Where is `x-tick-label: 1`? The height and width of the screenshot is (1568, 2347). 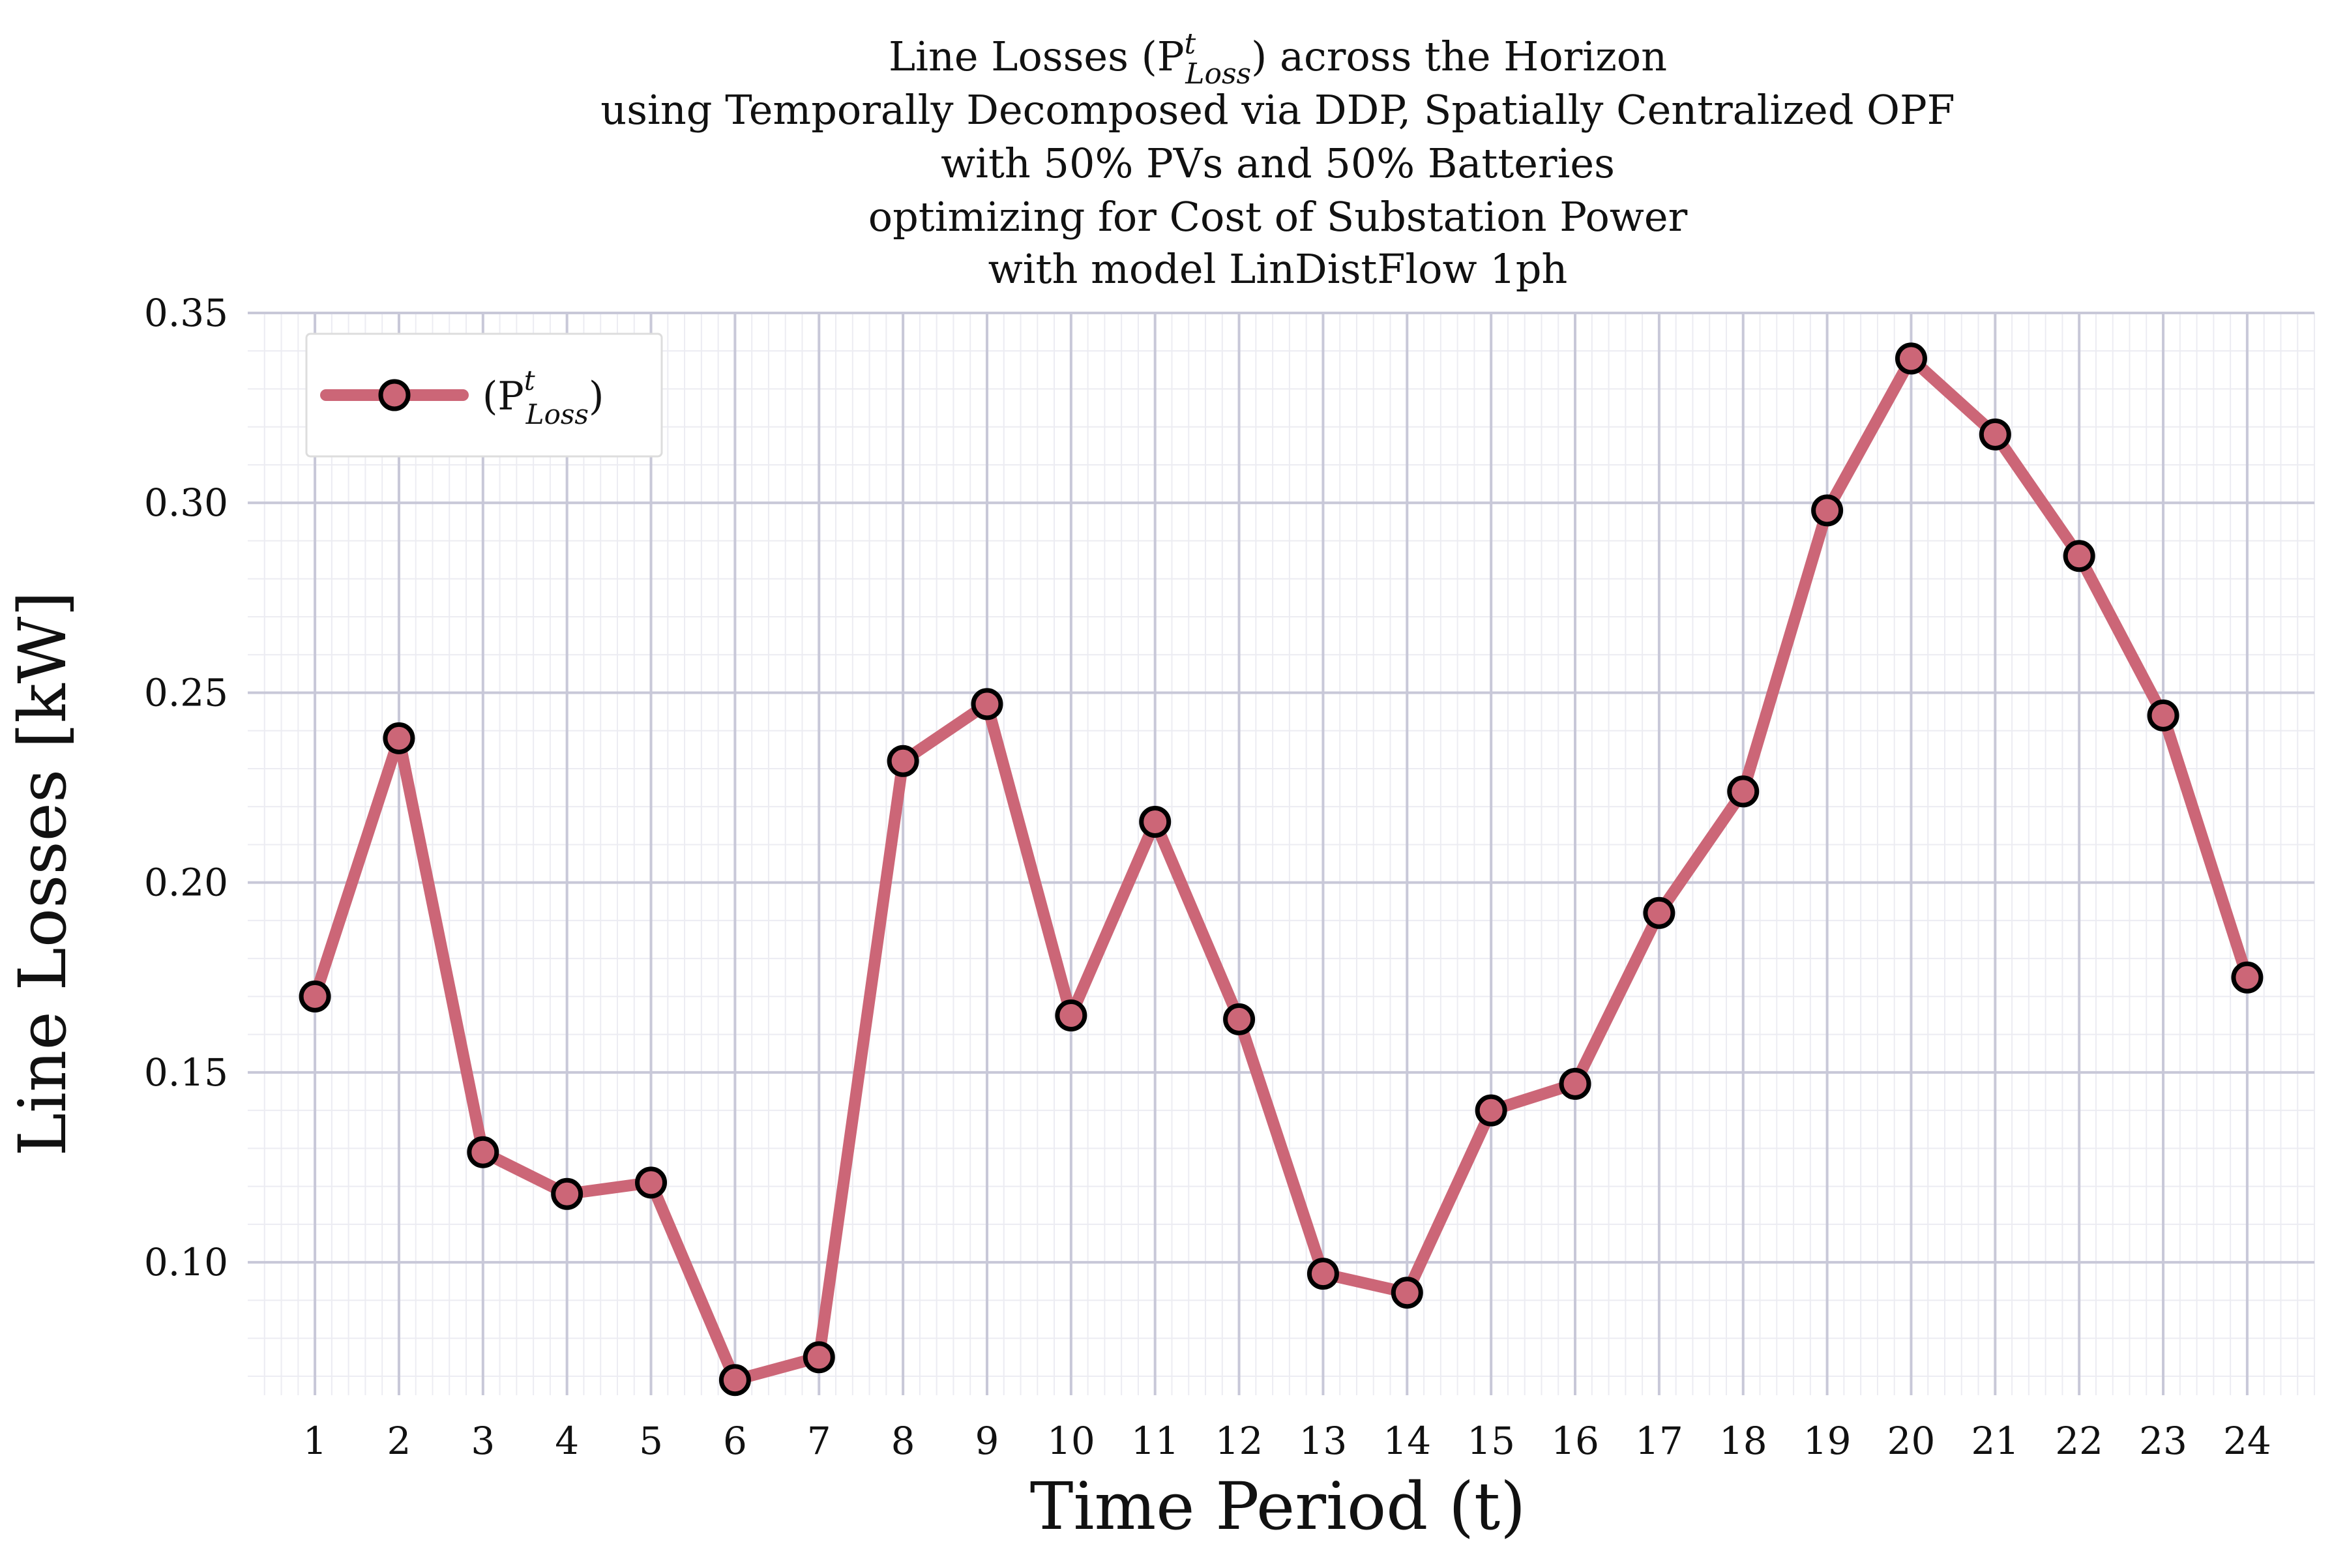 x-tick-label: 1 is located at coordinates (315, 1441).